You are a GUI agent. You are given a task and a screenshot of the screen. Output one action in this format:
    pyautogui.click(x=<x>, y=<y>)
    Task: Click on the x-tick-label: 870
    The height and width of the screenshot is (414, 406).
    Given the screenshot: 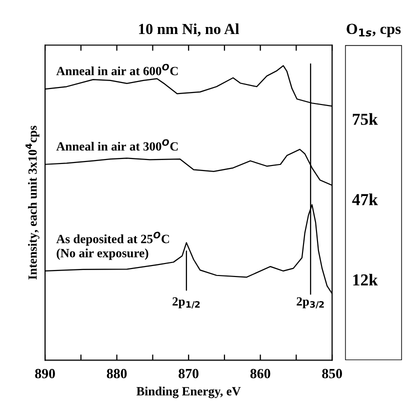 What is the action you would take?
    pyautogui.click(x=188, y=373)
    